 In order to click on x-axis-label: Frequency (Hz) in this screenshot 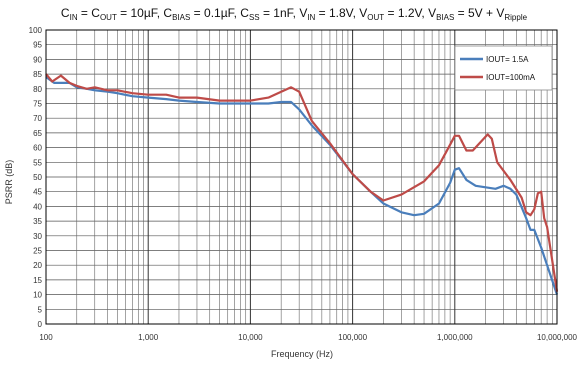, I will do `click(302, 354)`.